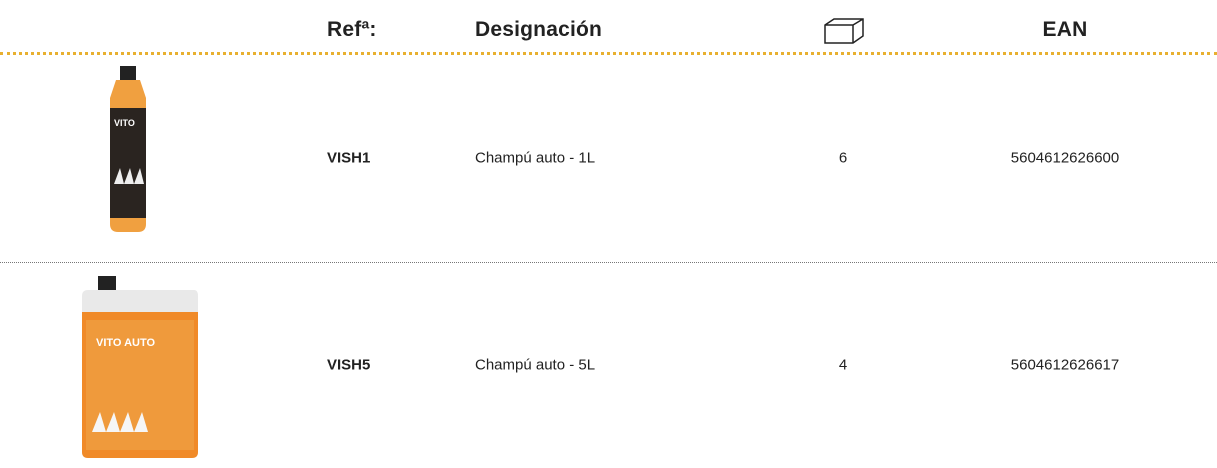 The height and width of the screenshot is (468, 1217). What do you see at coordinates (1065, 158) in the screenshot?
I see `ean: 5604612626600` at bounding box center [1065, 158].